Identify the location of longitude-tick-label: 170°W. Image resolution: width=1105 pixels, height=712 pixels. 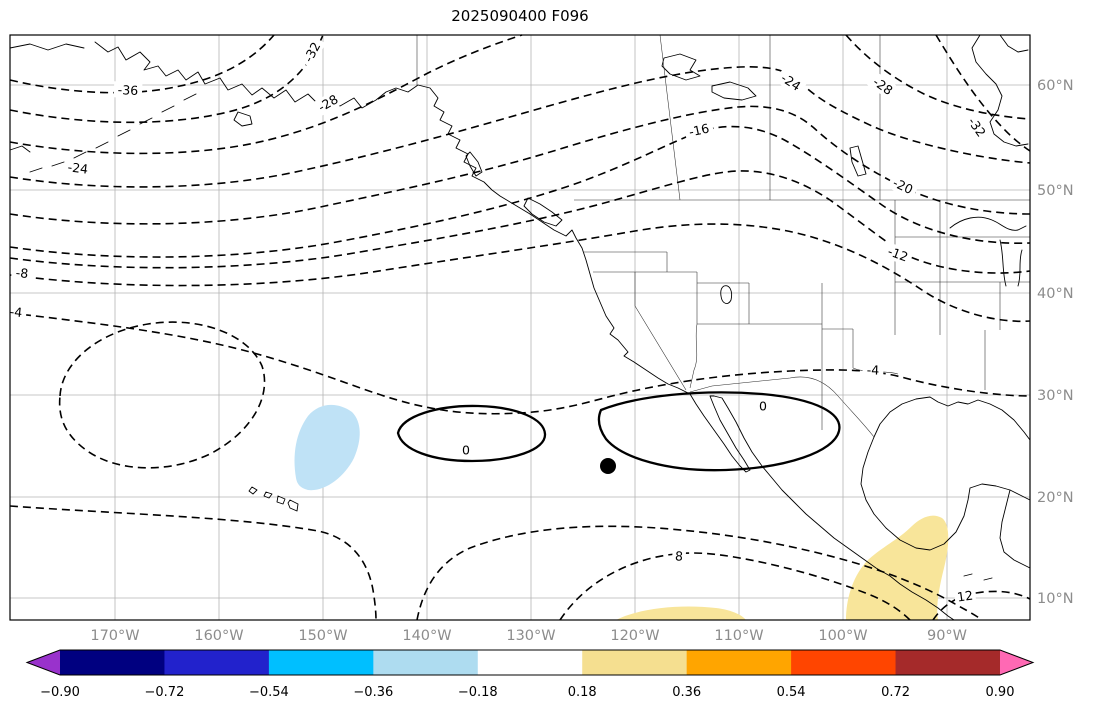
(114, 636).